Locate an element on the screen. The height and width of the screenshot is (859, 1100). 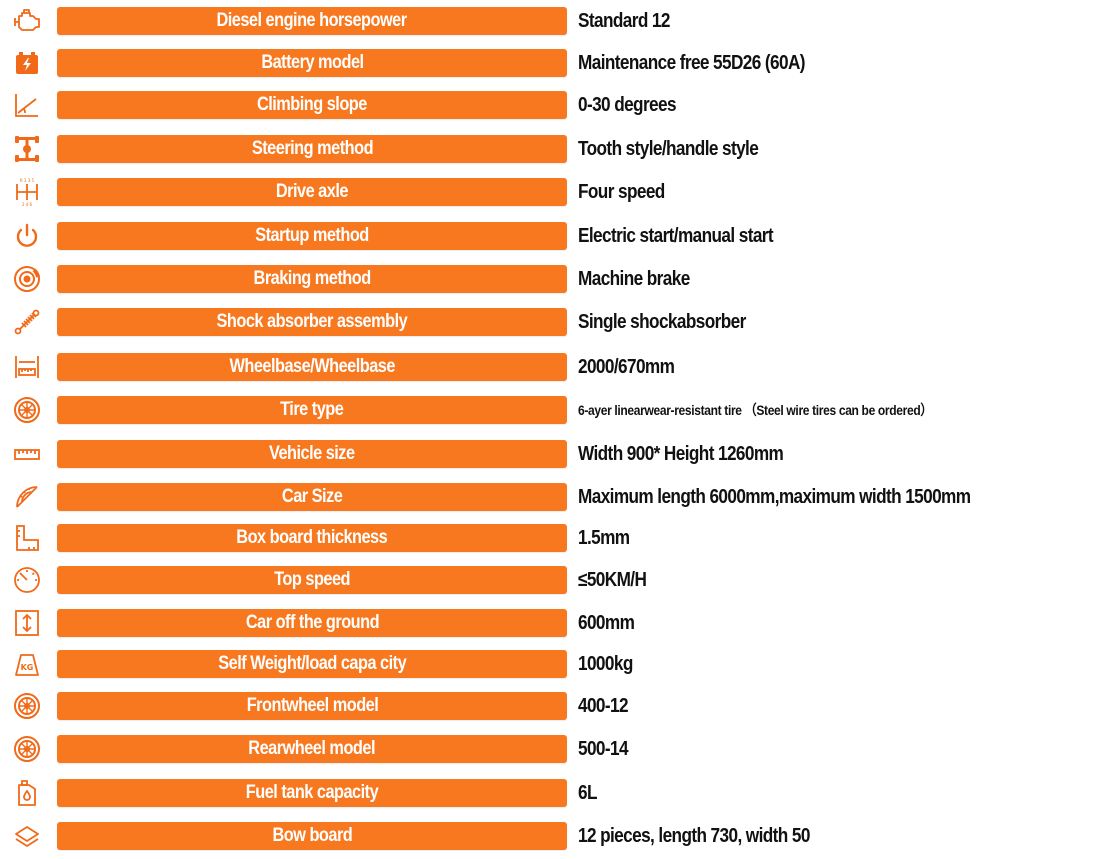
protractor-icon is located at coordinates (27, 497).